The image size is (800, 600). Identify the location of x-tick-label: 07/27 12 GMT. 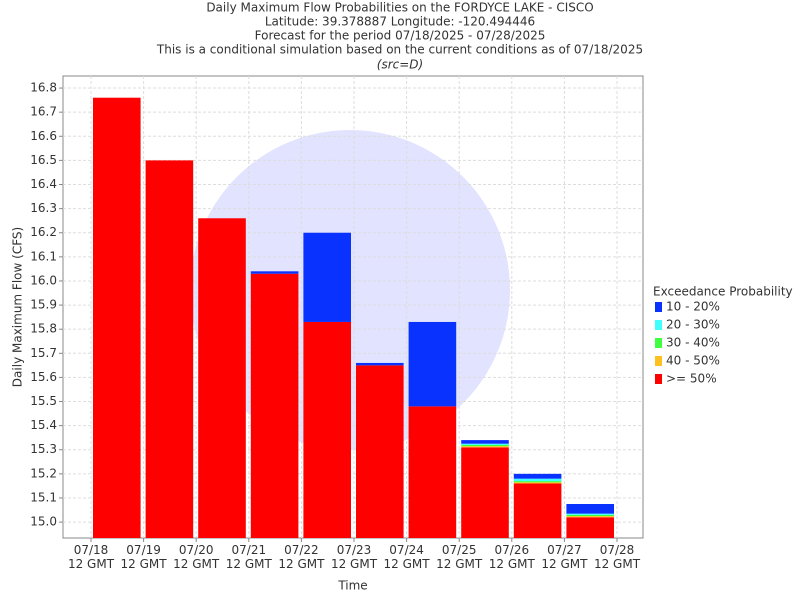
(564, 557).